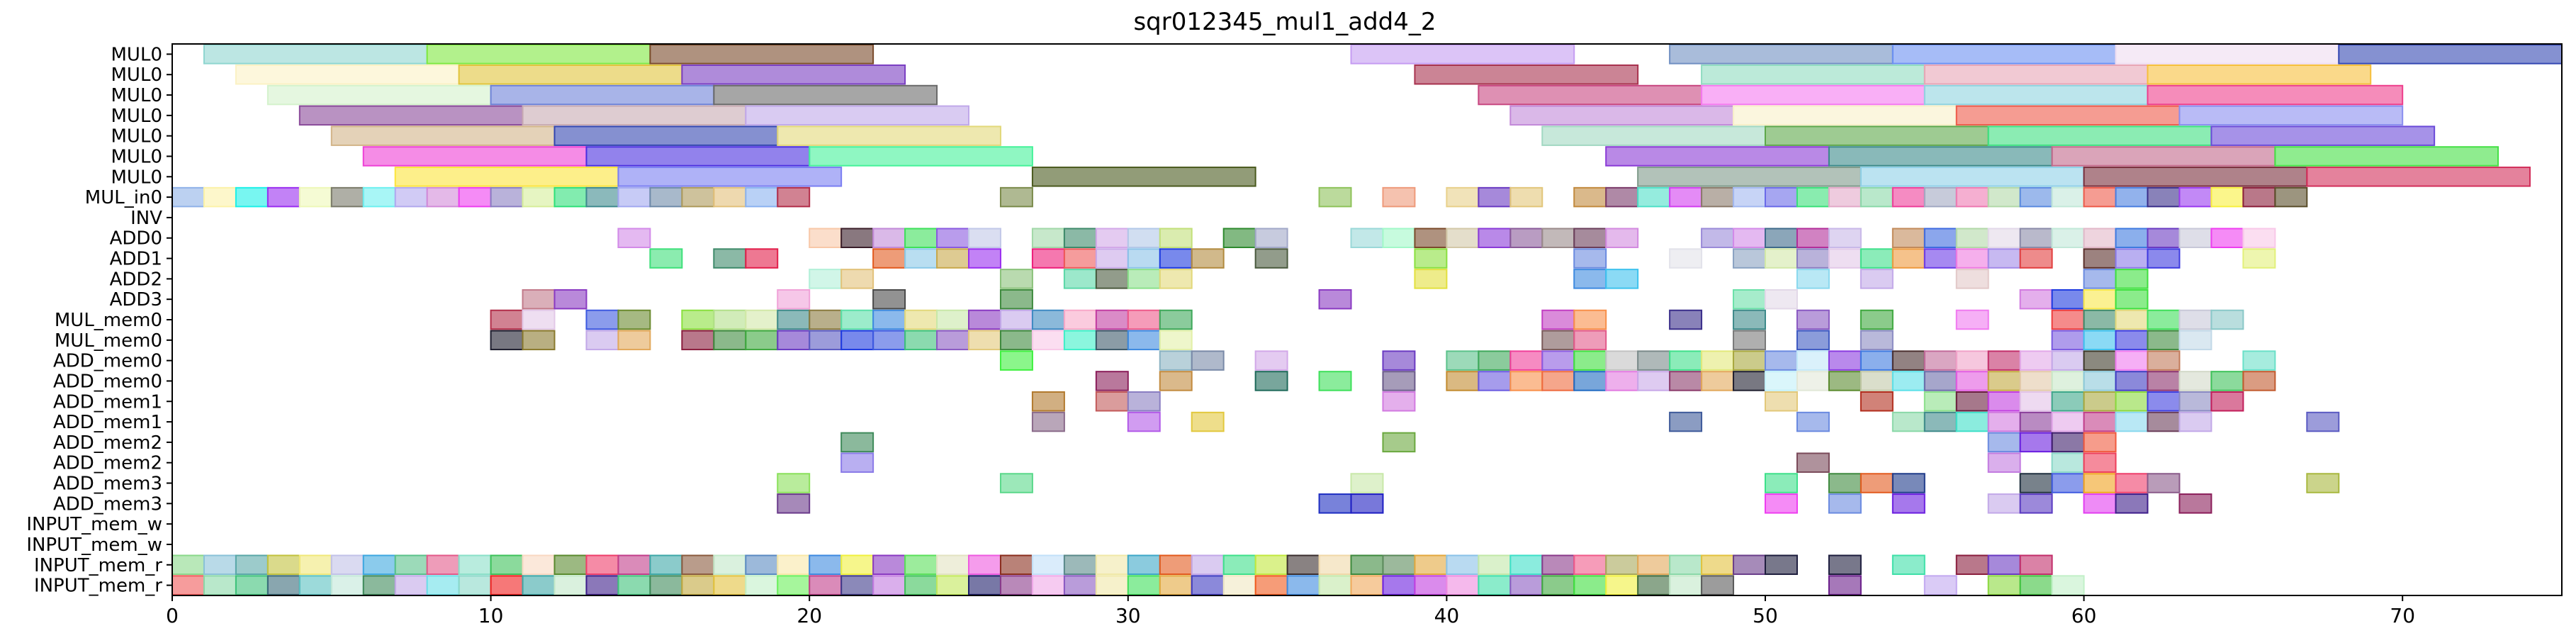 The height and width of the screenshot is (638, 2576). What do you see at coordinates (2084, 615) in the screenshot?
I see `x-tick-label: 60` at bounding box center [2084, 615].